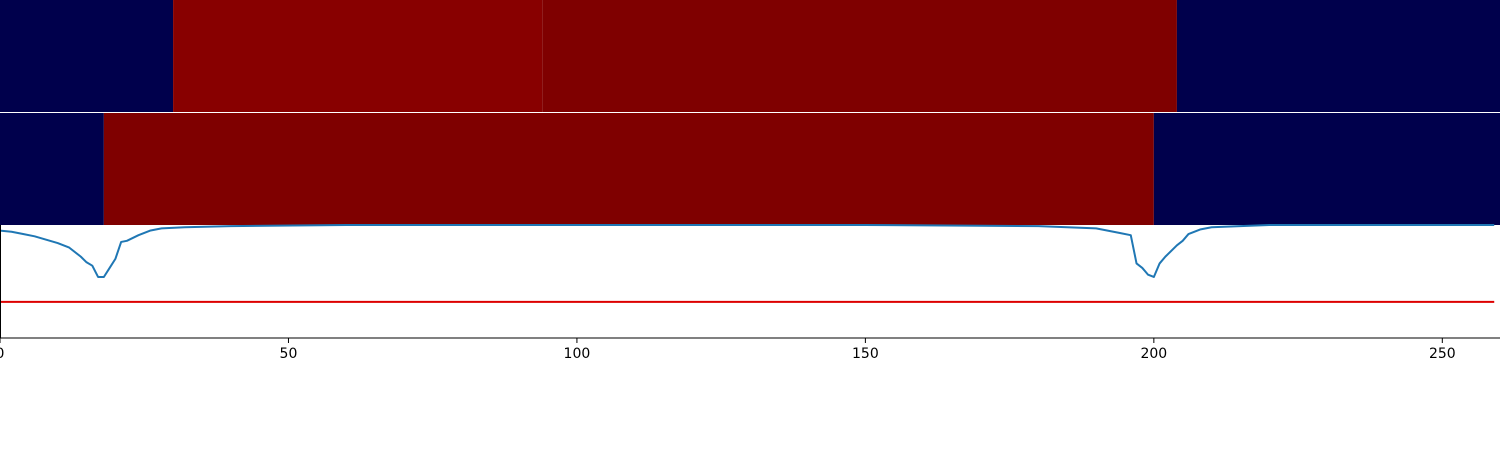 Image resolution: width=1500 pixels, height=450 pixels. I want to click on x-tick-label-50: 50, so click(289, 354).